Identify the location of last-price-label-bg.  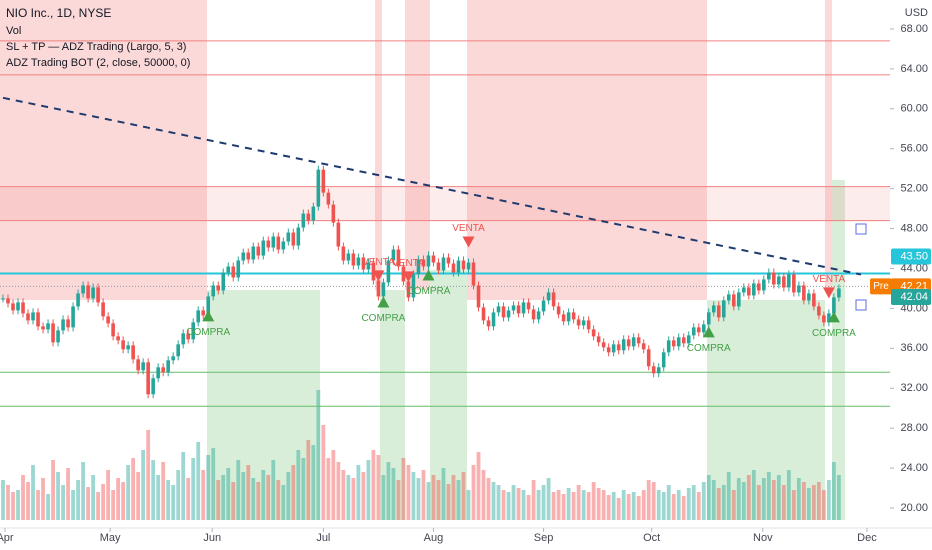
(911, 297).